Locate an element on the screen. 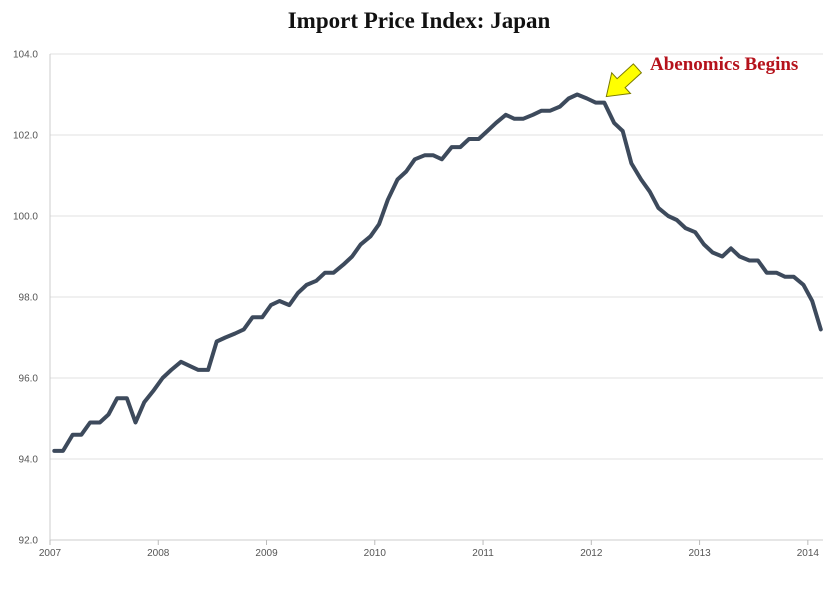 This screenshot has width=838, height=600. yellow-arrow-icon is located at coordinates (624, 80).